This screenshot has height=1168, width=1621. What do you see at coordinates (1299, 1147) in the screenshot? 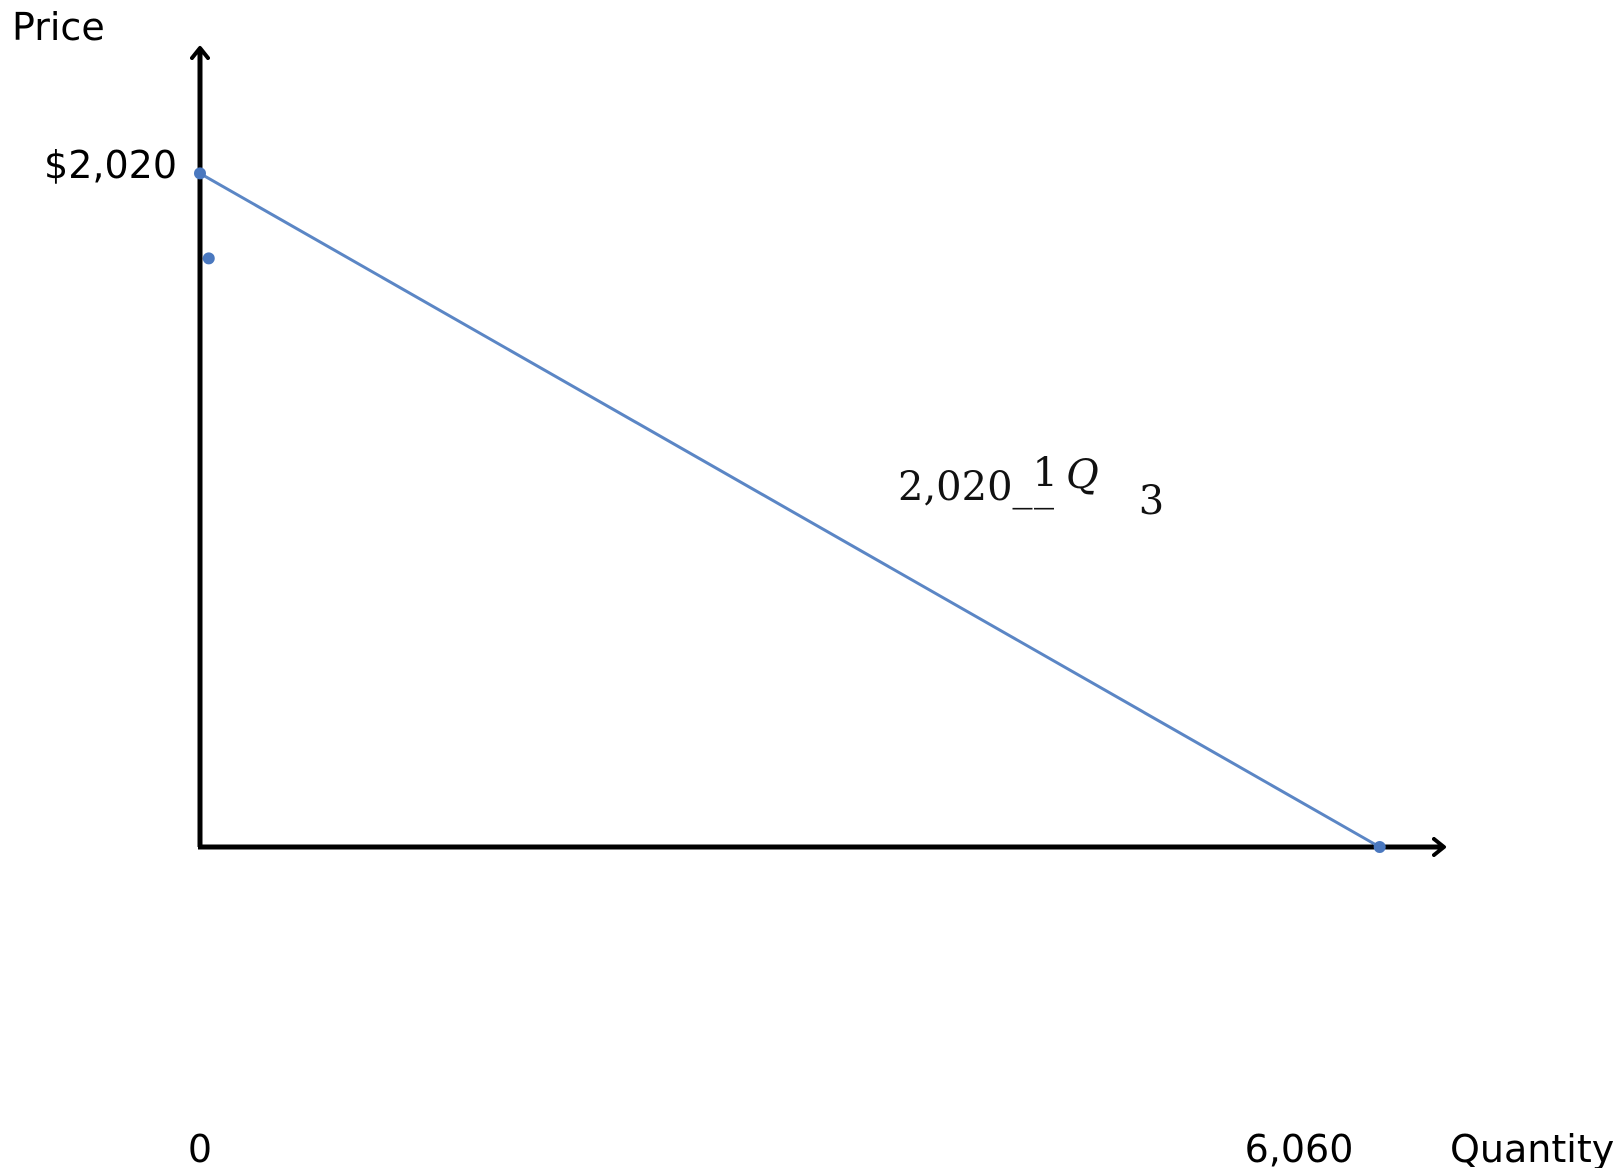
I see `x-tick-label-6060: 6,060` at bounding box center [1299, 1147].